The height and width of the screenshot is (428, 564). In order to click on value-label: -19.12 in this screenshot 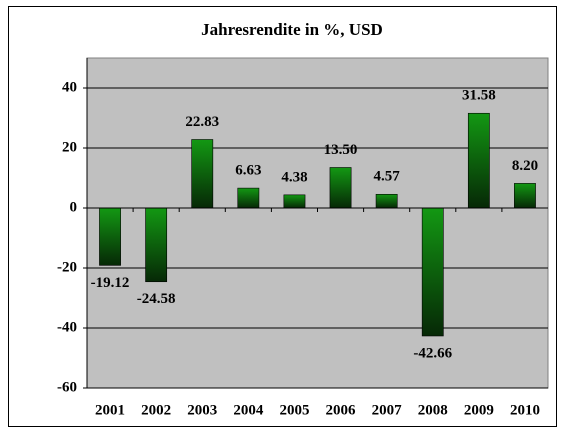, I will do `click(110, 283)`.